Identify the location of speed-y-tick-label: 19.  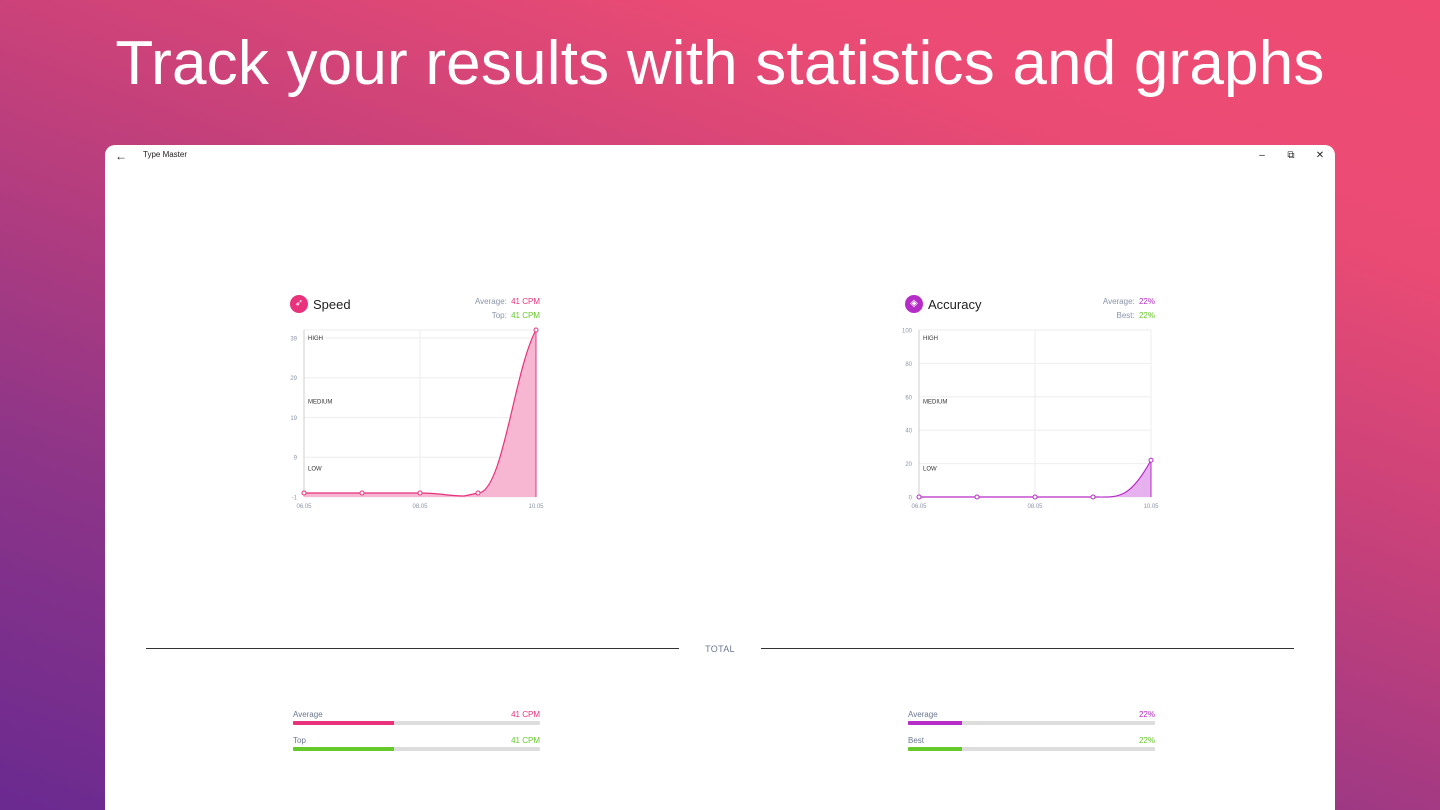
(293, 419).